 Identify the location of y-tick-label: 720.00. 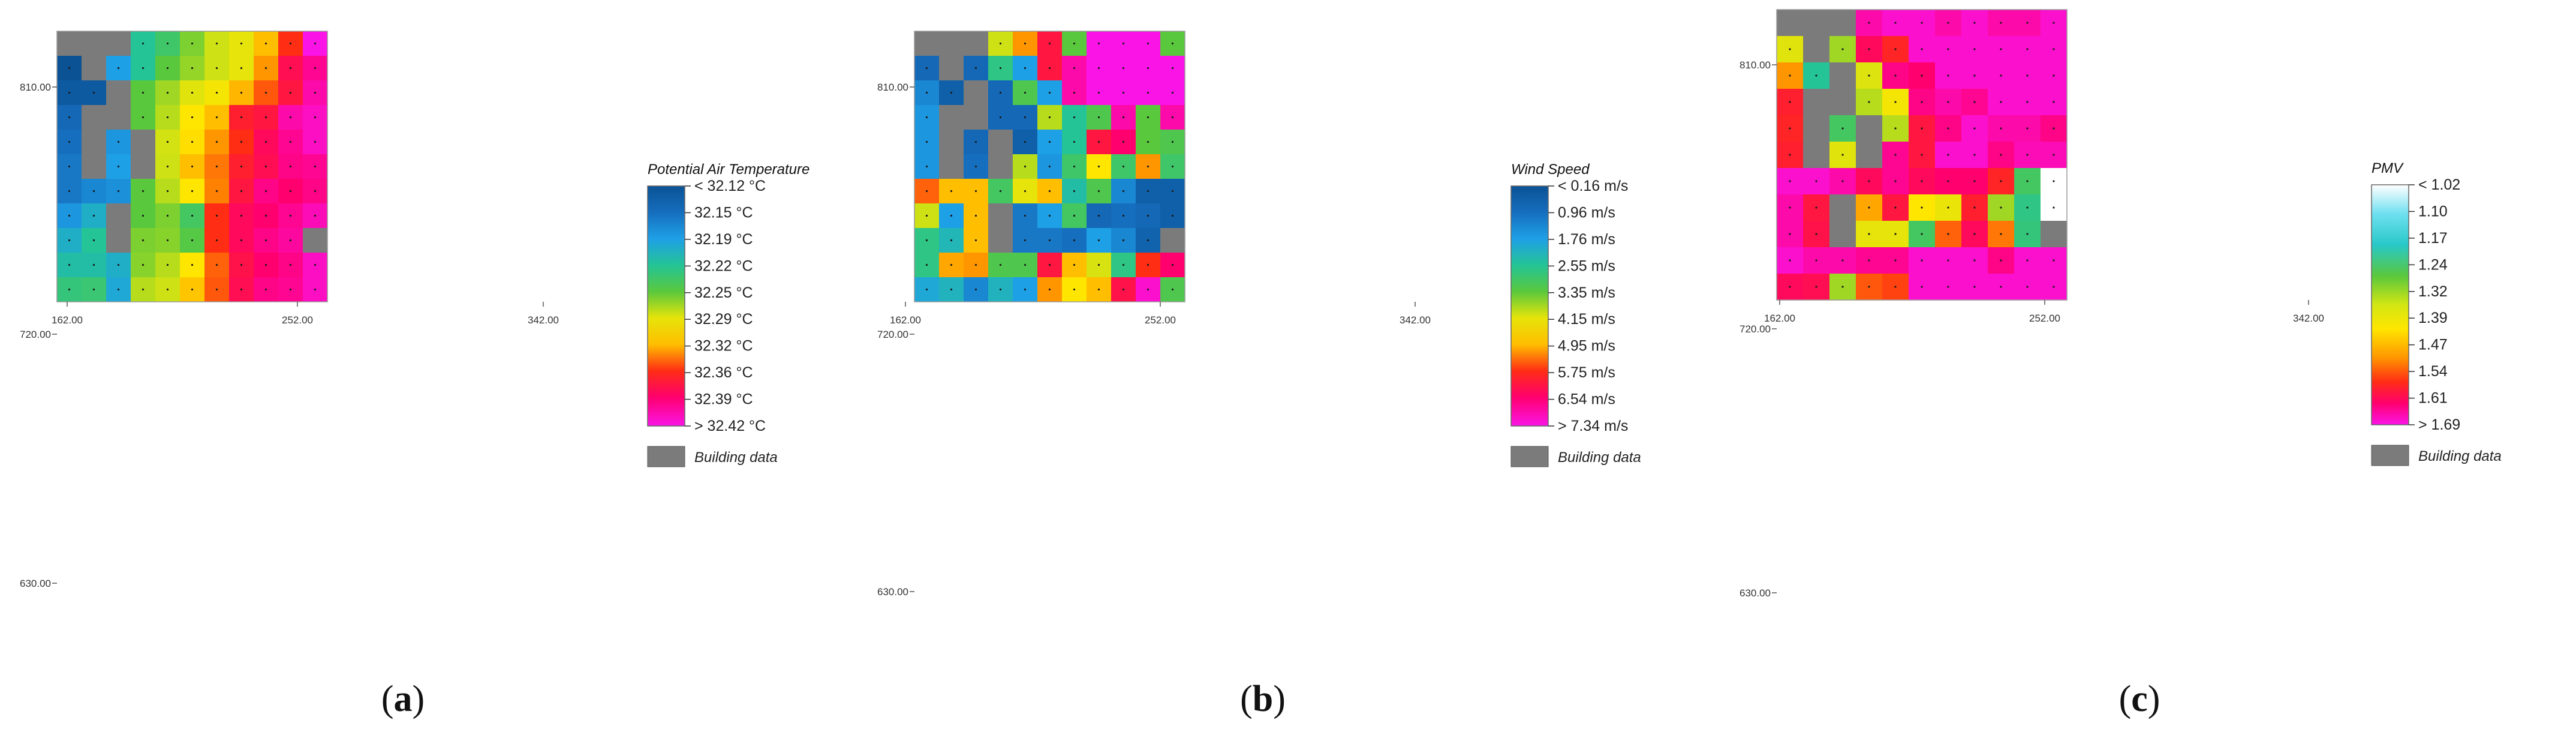
(1755, 329).